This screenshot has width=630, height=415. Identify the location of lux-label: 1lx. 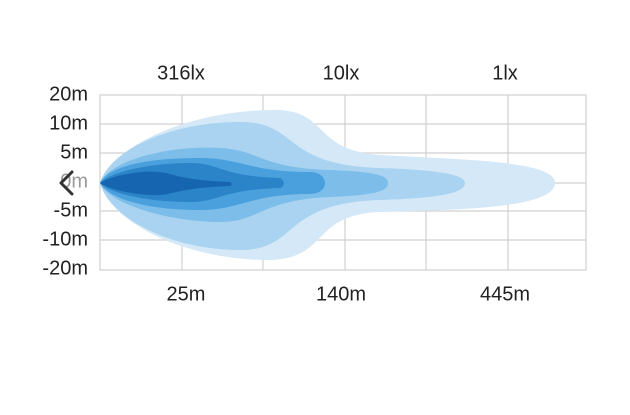
(505, 73).